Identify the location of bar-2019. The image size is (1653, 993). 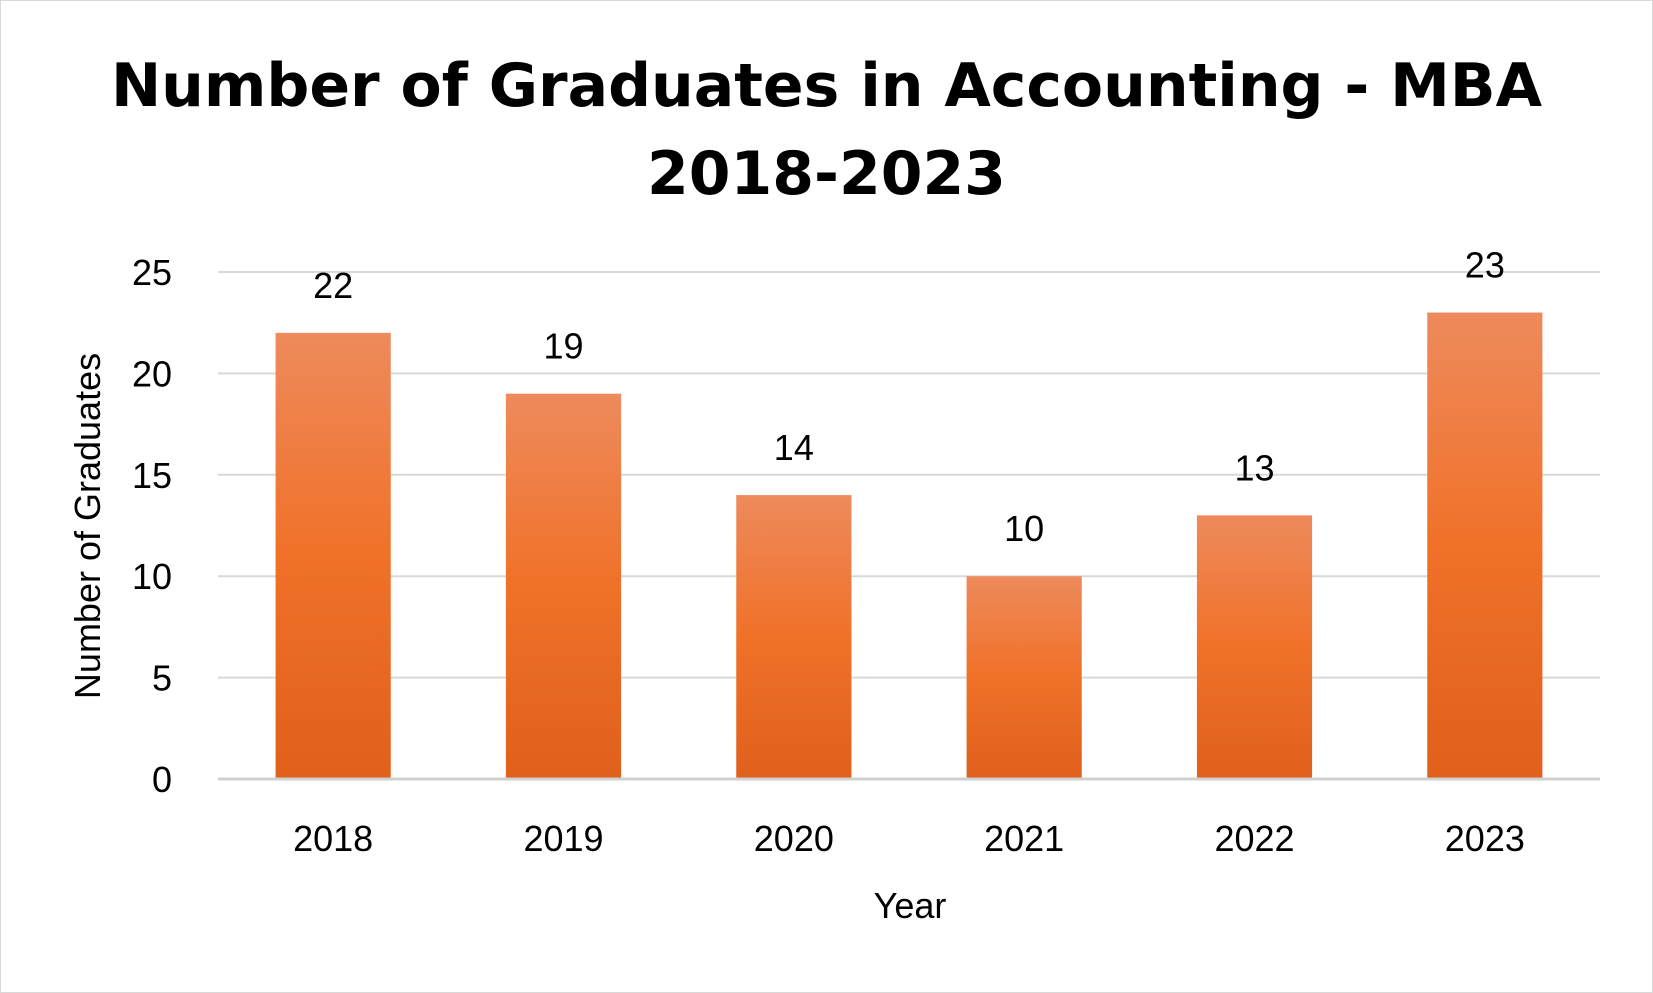
(563, 586).